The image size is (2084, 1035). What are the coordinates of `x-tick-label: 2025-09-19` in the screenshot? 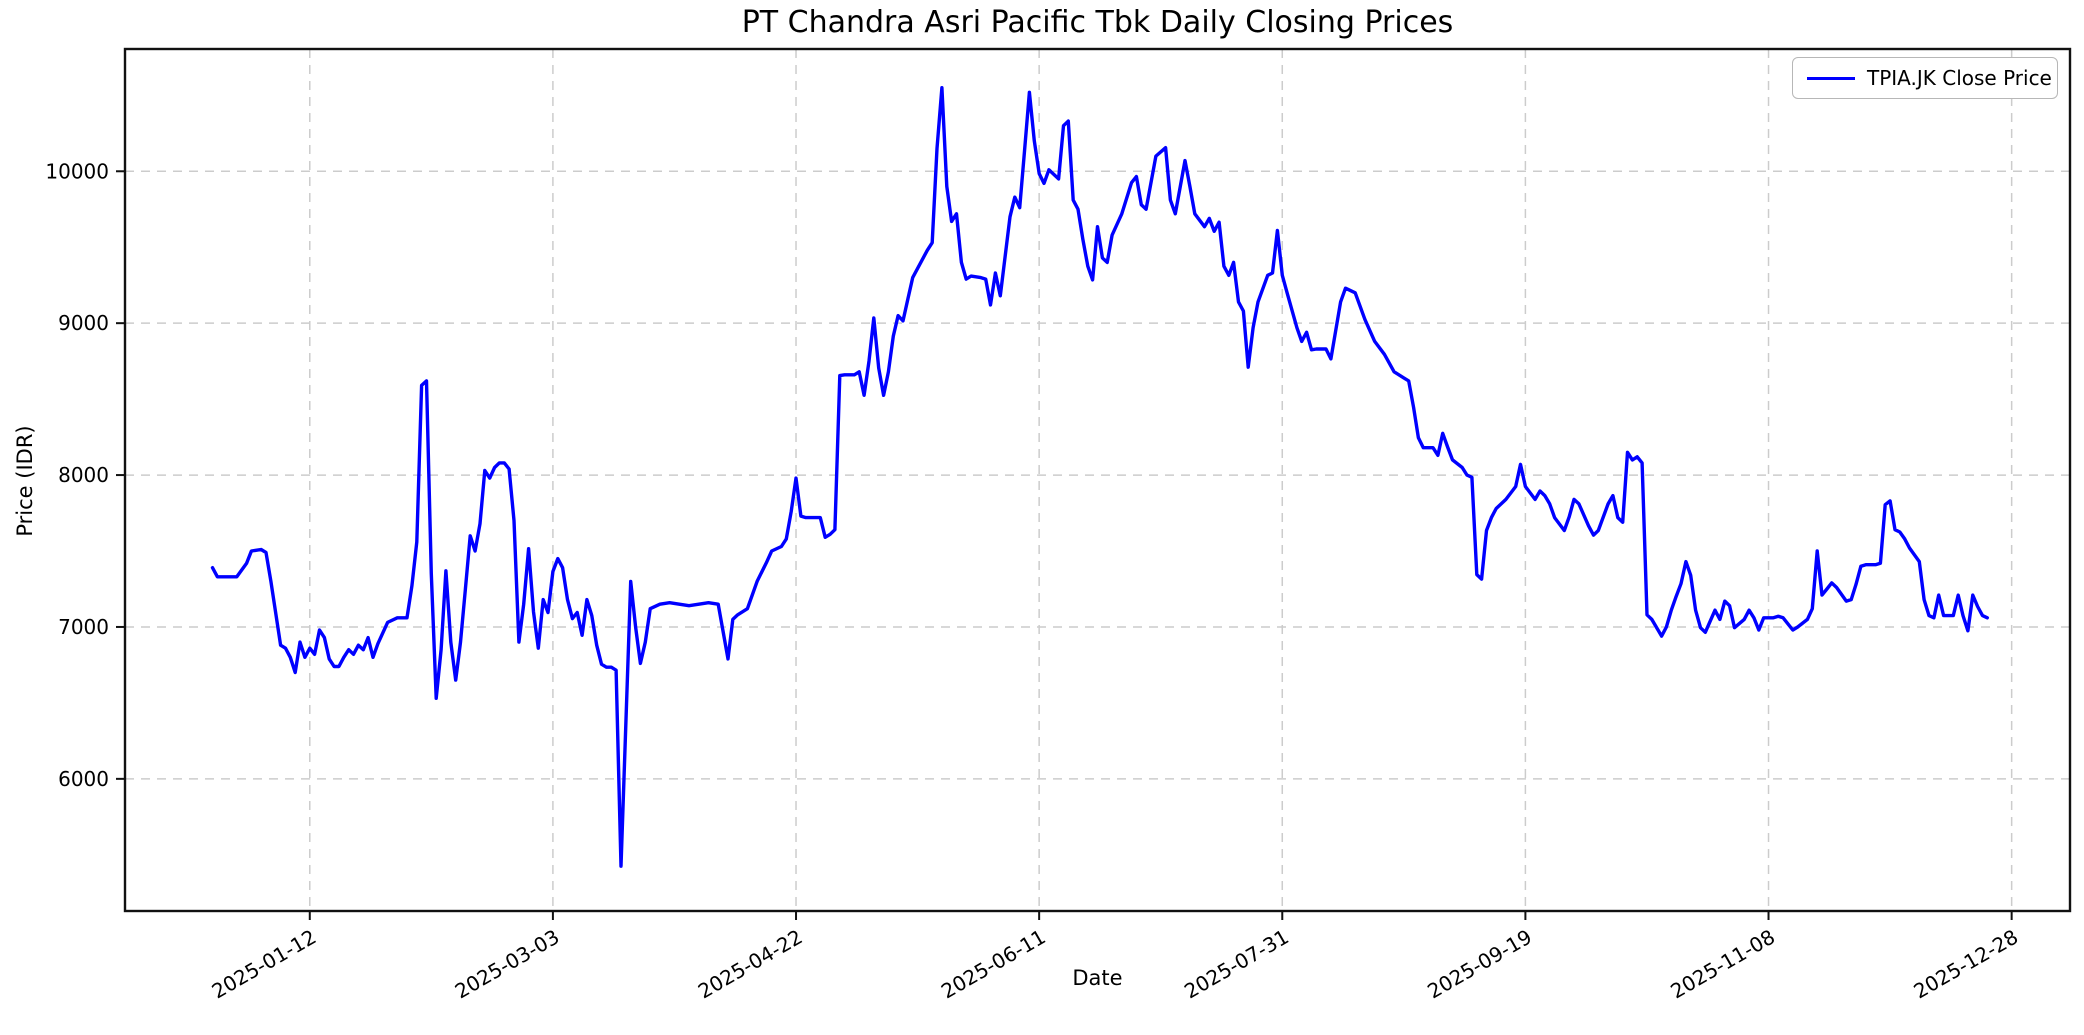 It's located at (1479, 964).